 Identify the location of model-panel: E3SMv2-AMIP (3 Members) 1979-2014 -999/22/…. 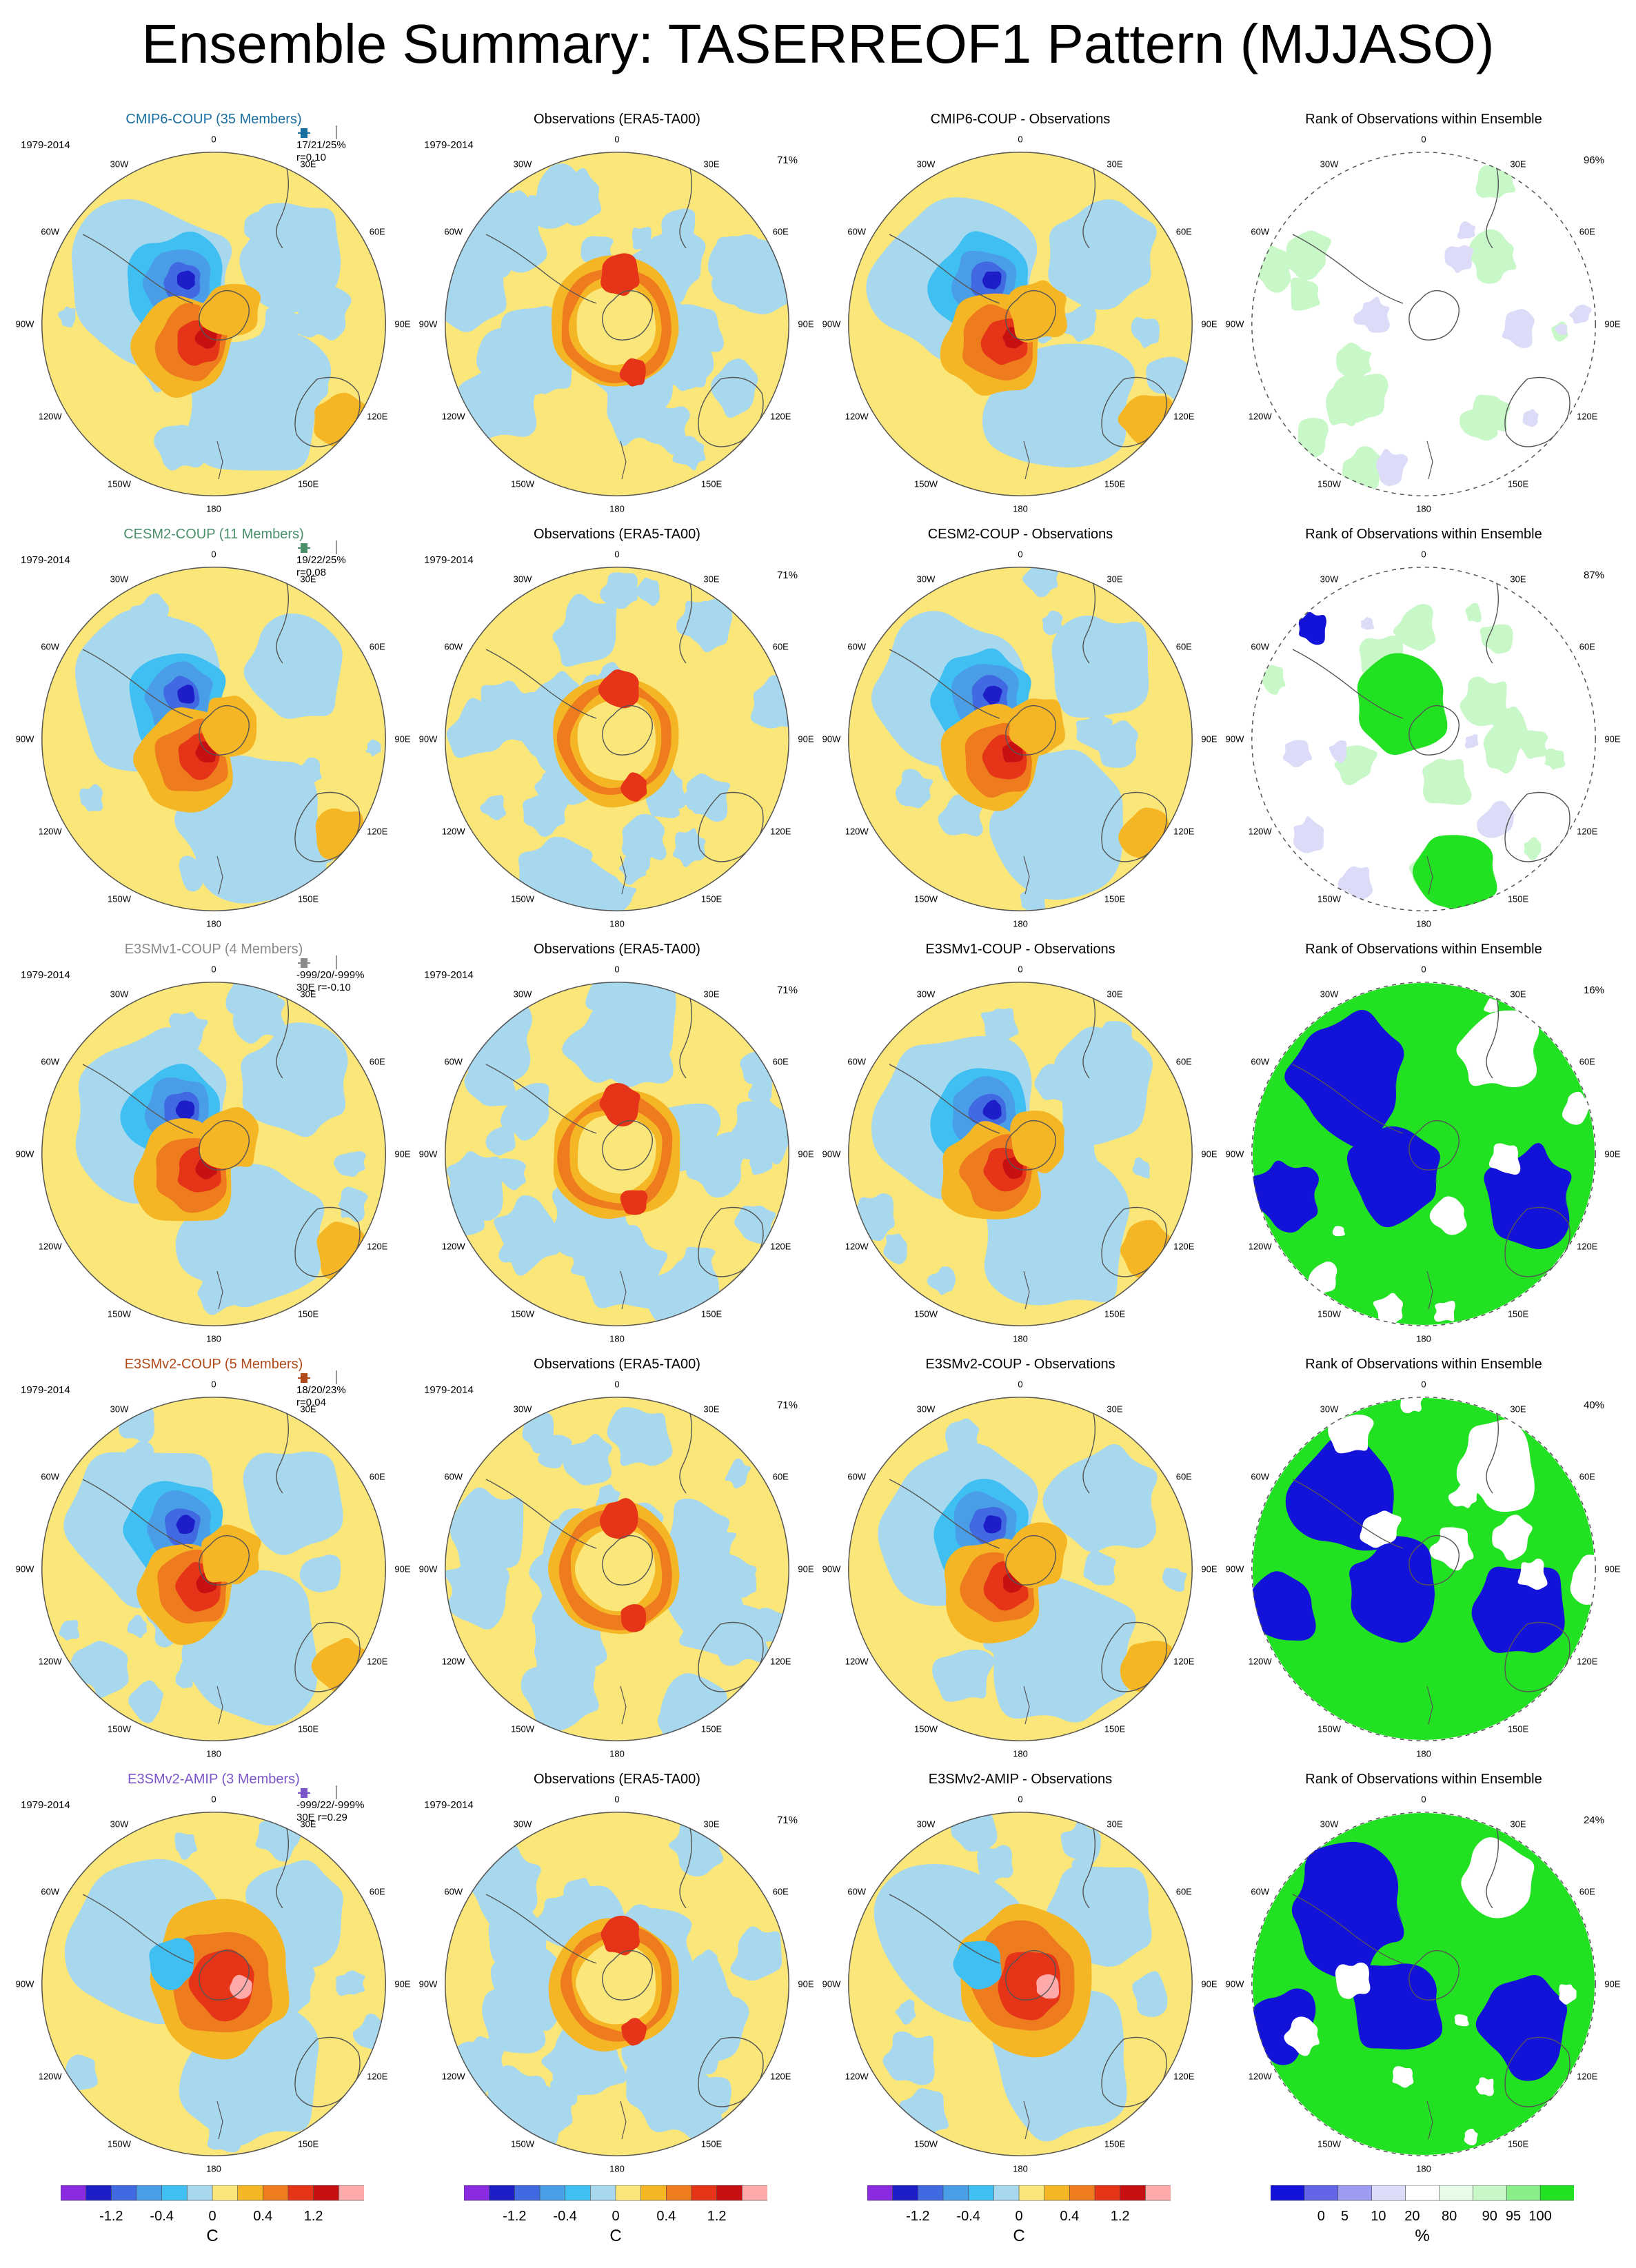
(213, 1977).